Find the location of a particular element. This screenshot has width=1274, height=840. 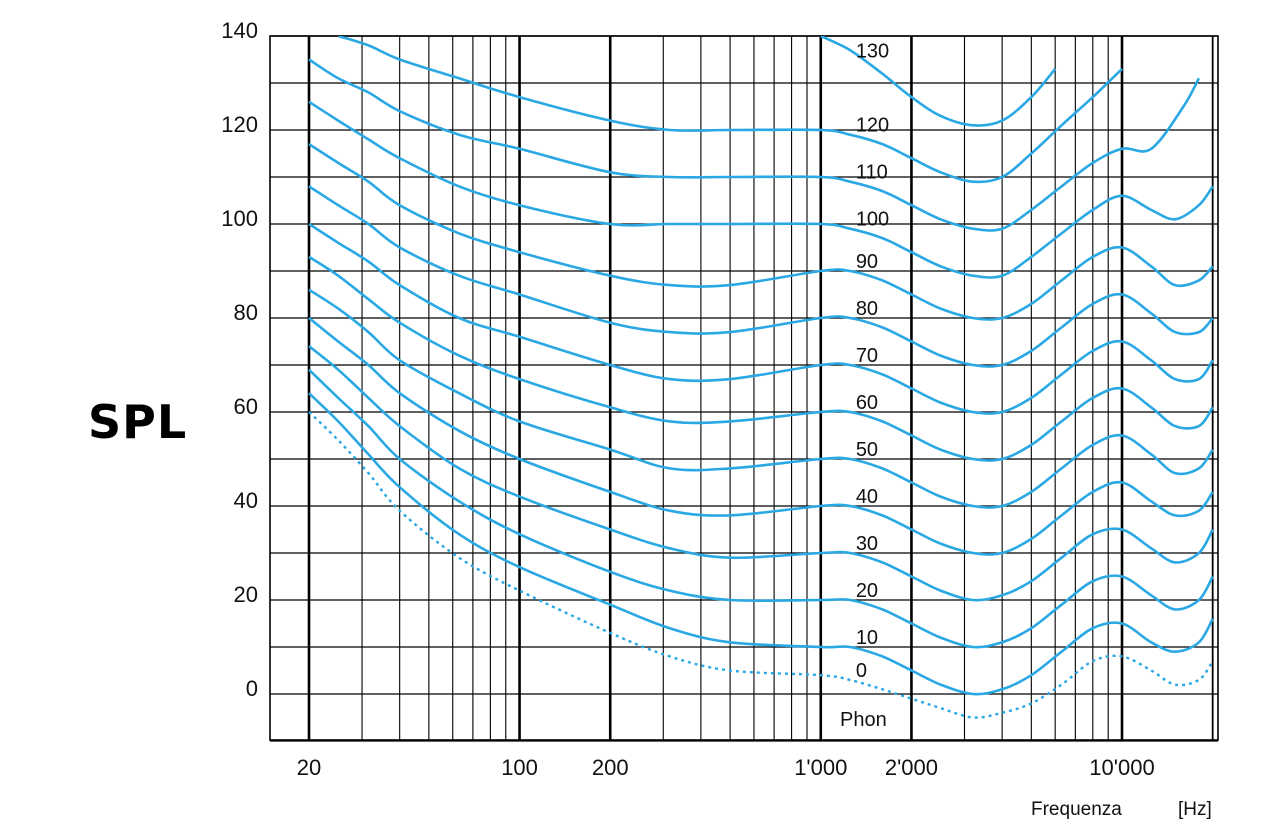

curve-label-50: 50 is located at coordinates (867, 450).